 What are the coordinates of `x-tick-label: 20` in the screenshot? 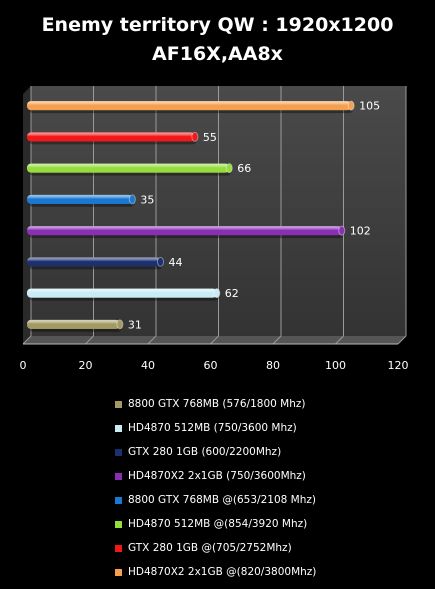 It's located at (86, 365).